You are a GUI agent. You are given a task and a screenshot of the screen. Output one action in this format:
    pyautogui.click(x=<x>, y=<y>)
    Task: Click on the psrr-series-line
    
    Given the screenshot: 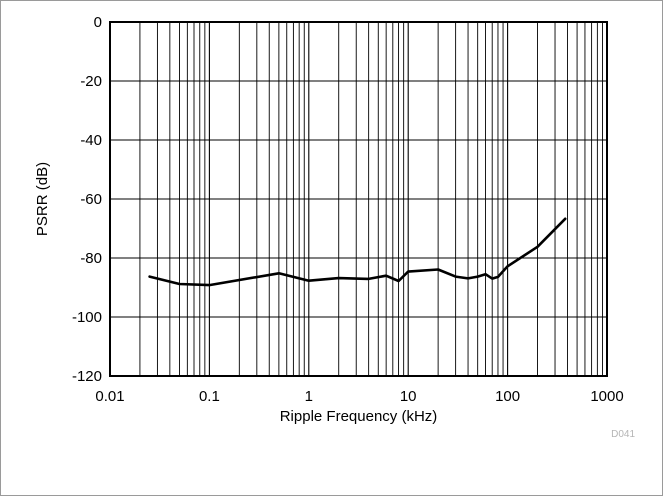 What is the action you would take?
    pyautogui.click(x=357, y=252)
    